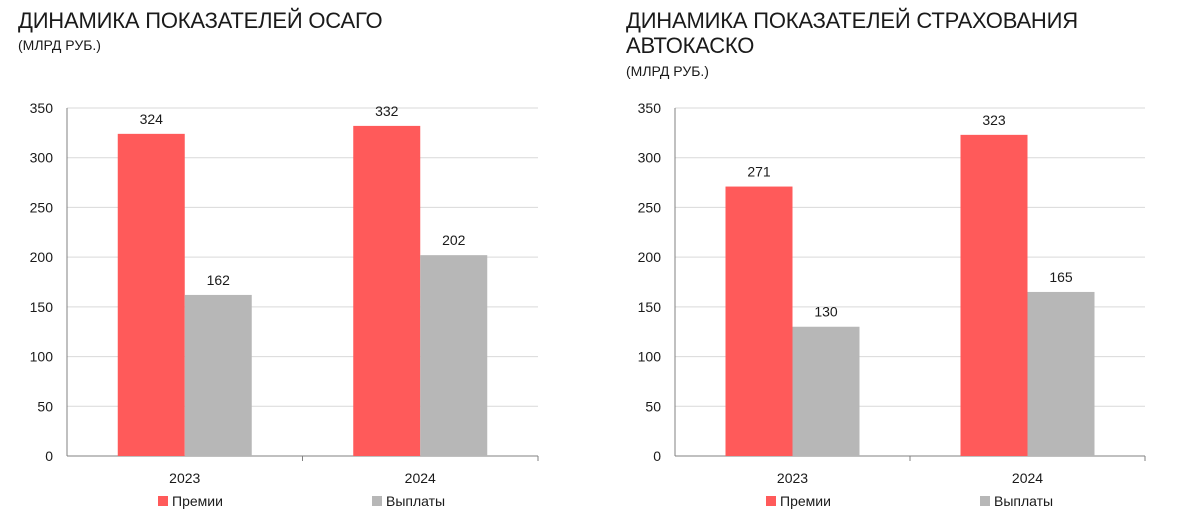 The image size is (1200, 524). Describe the element at coordinates (454, 240) in the screenshot. I see `data-label: 202` at that location.